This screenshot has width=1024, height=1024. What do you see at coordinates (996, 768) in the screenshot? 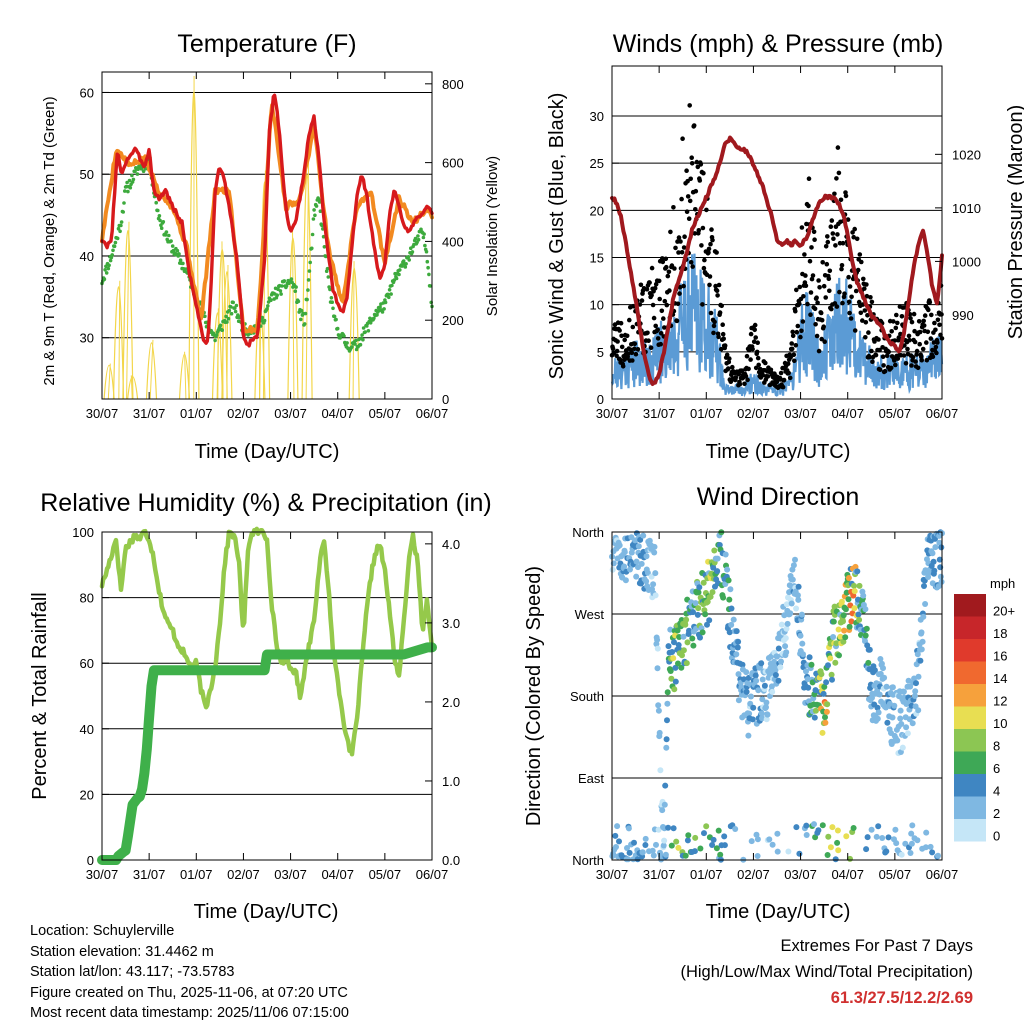
I see `colorbar-label: 6` at bounding box center [996, 768].